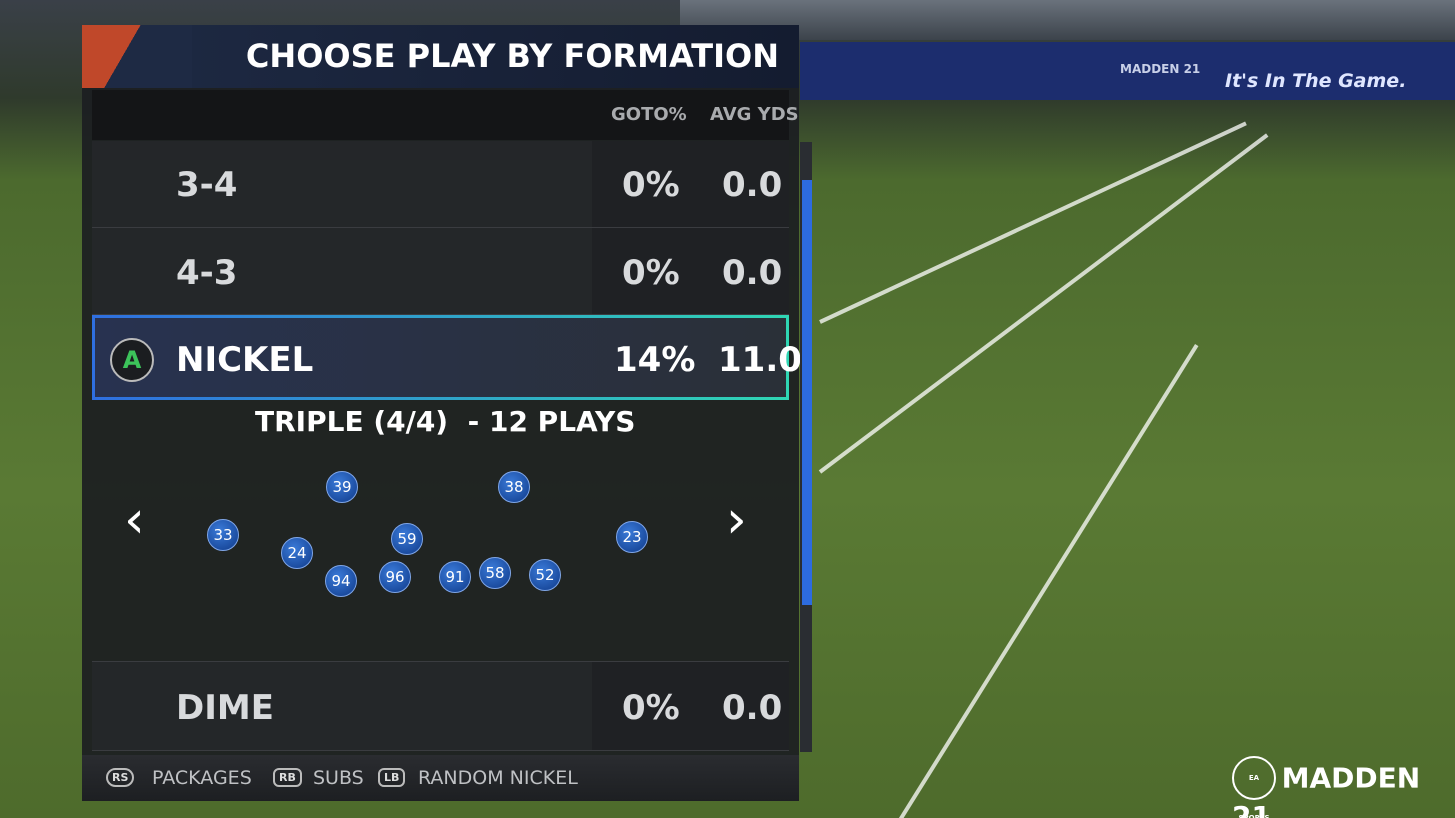 Image resolution: width=1455 pixels, height=818 pixels. What do you see at coordinates (545, 575) in the screenshot?
I see `player-marker: 52` at bounding box center [545, 575].